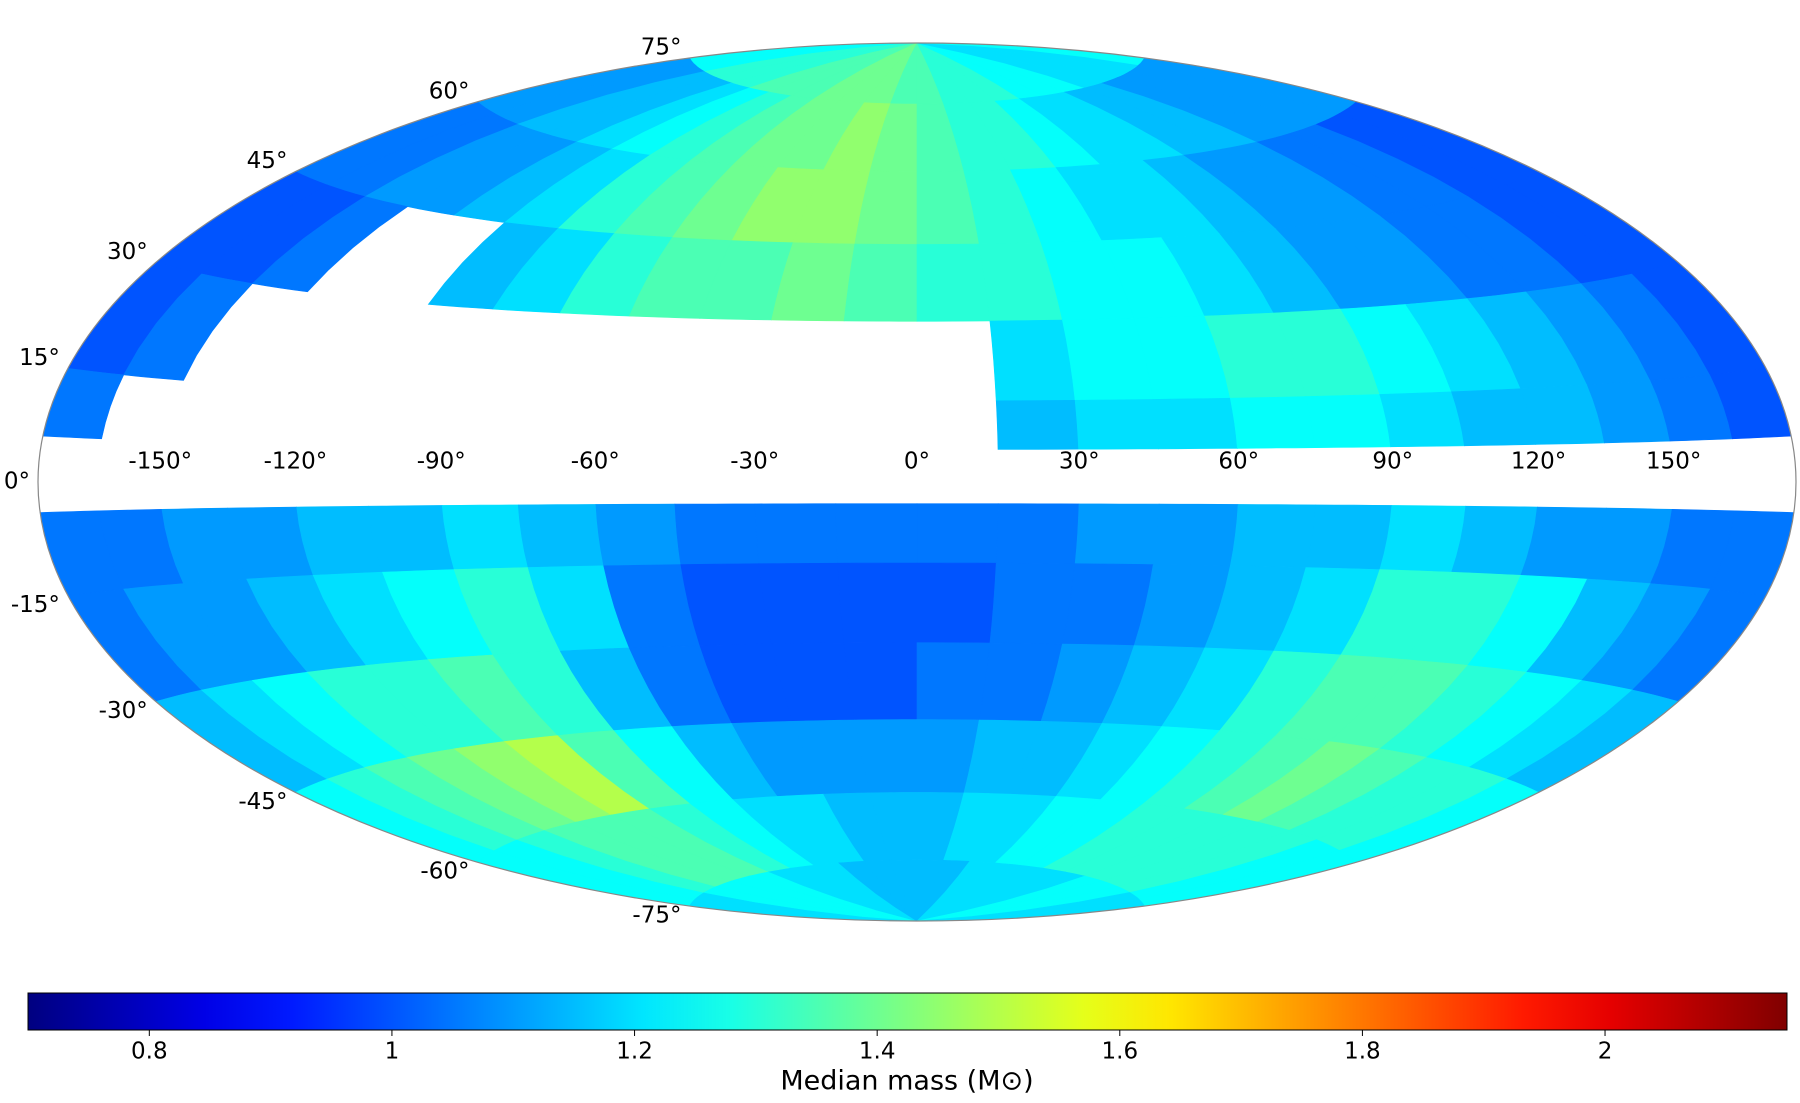  What do you see at coordinates (1238, 462) in the screenshot?
I see `x-tick-label: 60°` at bounding box center [1238, 462].